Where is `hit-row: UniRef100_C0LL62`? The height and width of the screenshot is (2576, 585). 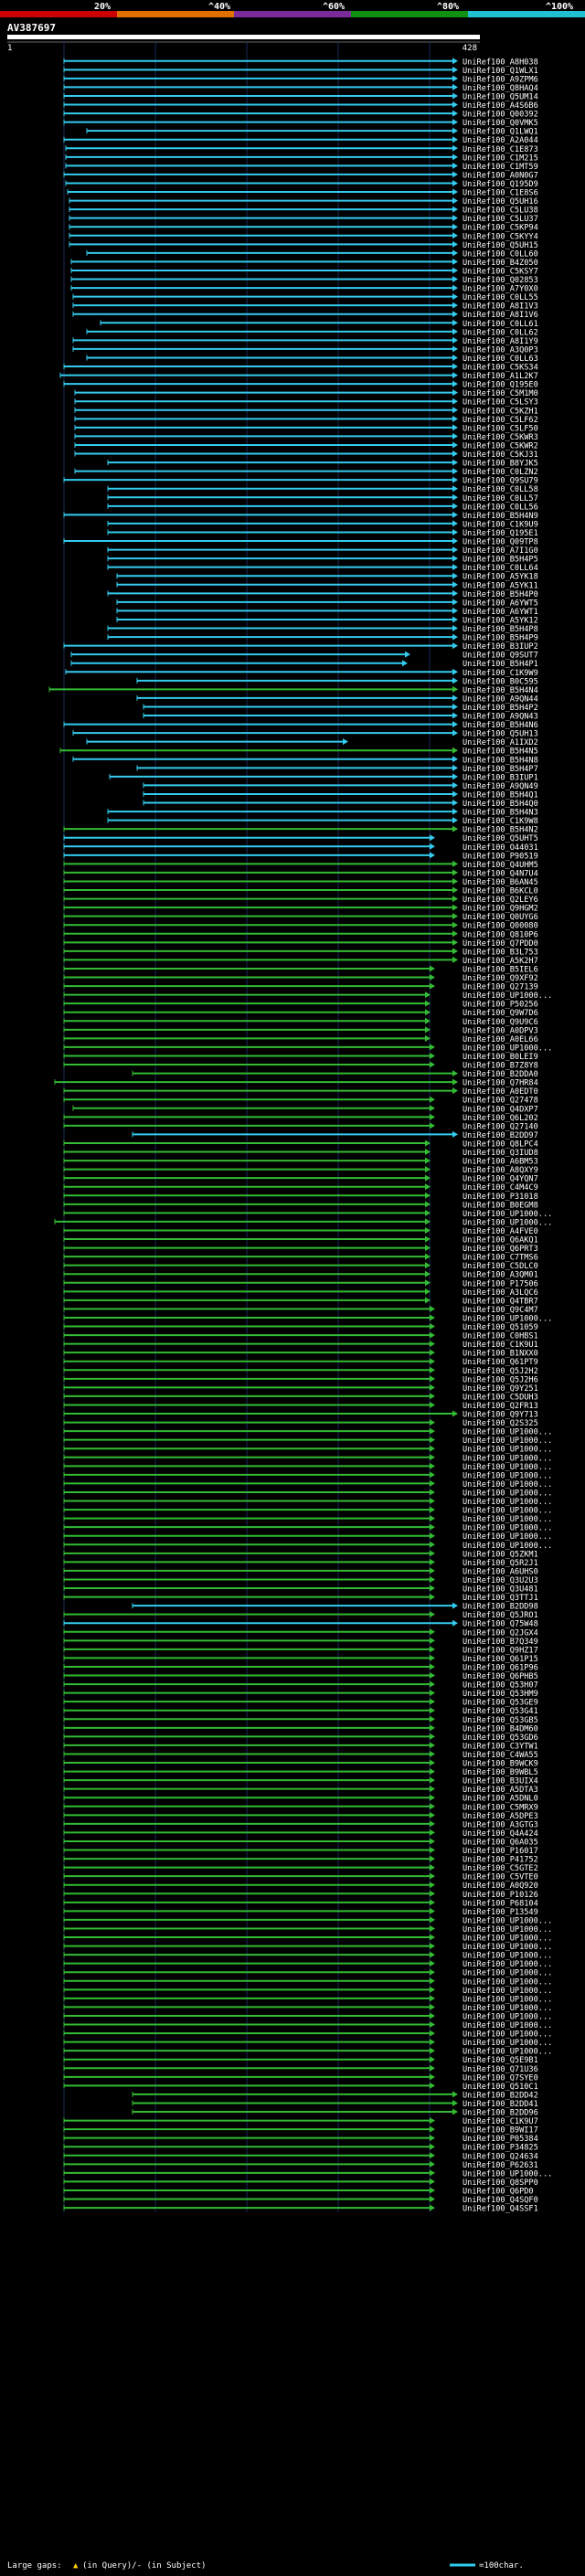 hit-row: UniRef100_C0LL62 is located at coordinates (312, 332).